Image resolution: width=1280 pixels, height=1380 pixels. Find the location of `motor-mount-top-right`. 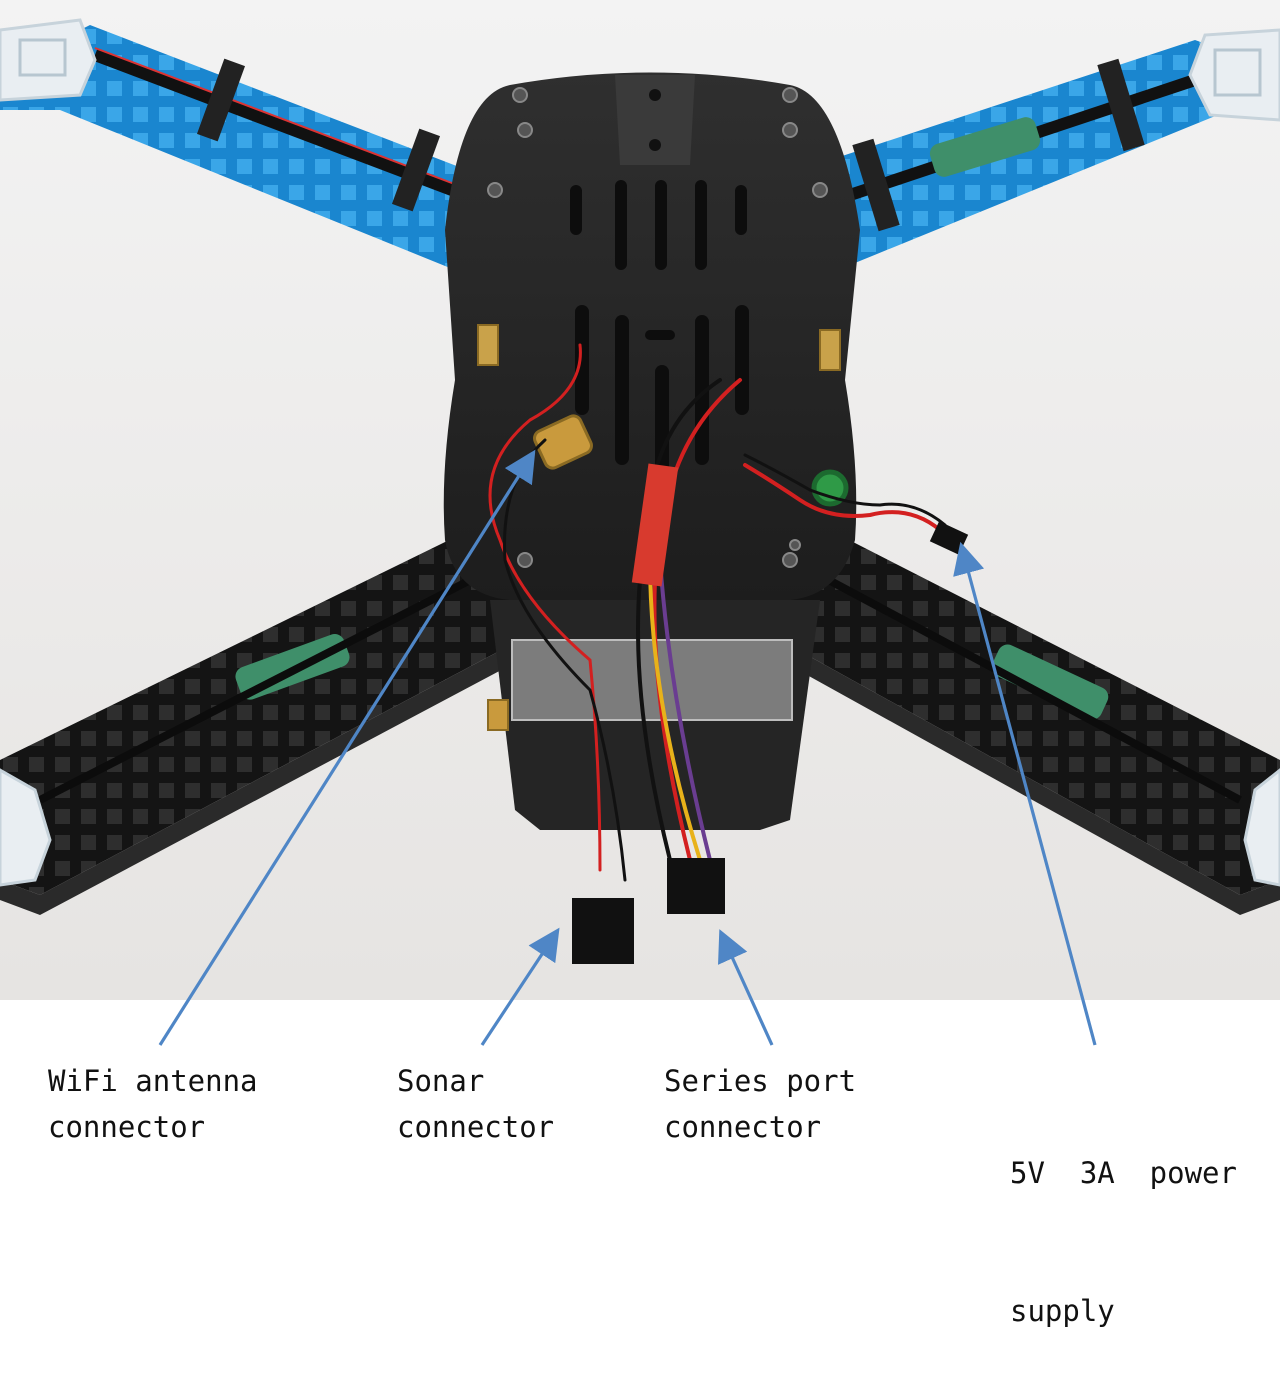

motor-mount-top-right is located at coordinates (1234, 75).